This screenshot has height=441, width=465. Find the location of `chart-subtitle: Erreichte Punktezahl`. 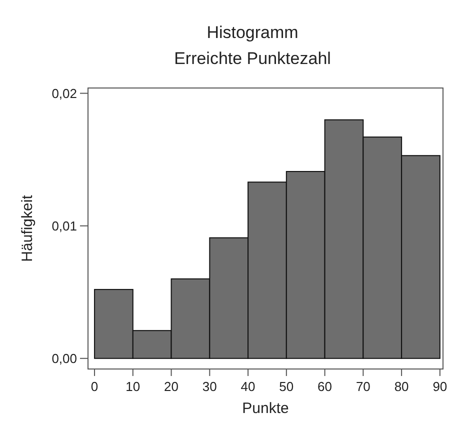

chart-subtitle: Erreichte Punktezahl is located at coordinates (252, 58).